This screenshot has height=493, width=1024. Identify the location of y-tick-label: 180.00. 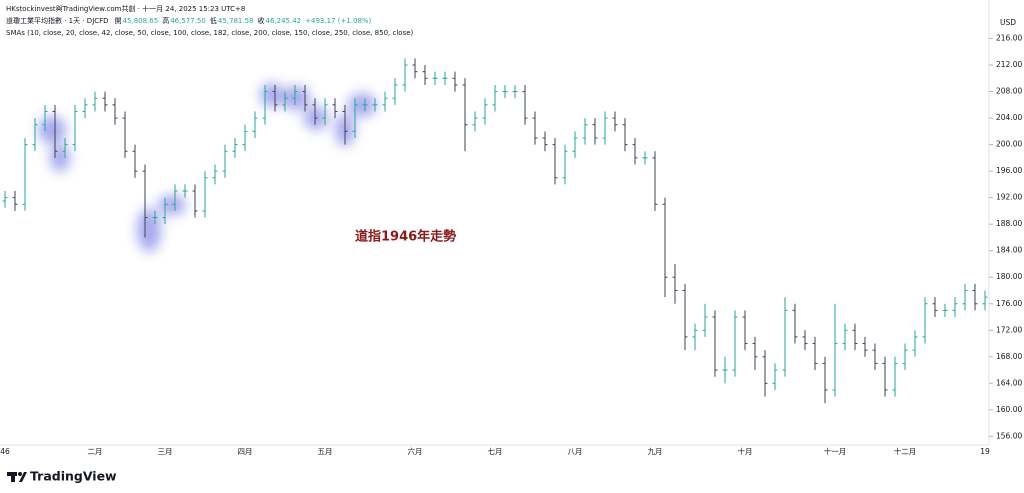
(1009, 276).